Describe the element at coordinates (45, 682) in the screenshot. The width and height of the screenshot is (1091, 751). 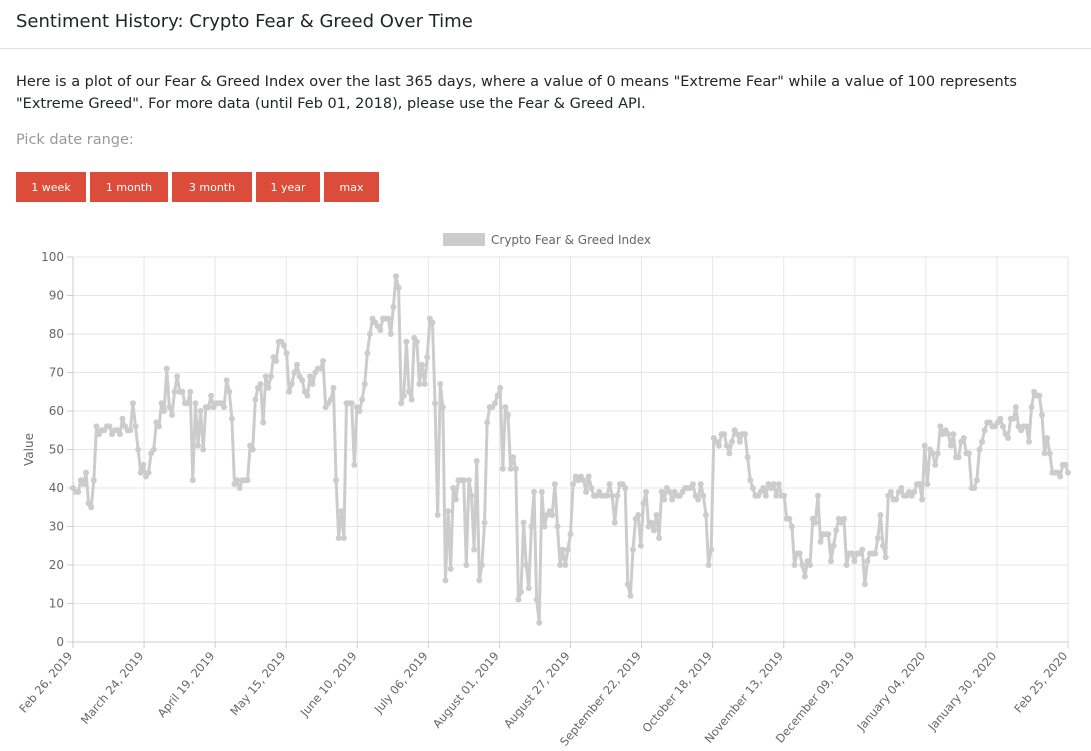
I see `x-tick-label: Feb 26, 2019` at that location.